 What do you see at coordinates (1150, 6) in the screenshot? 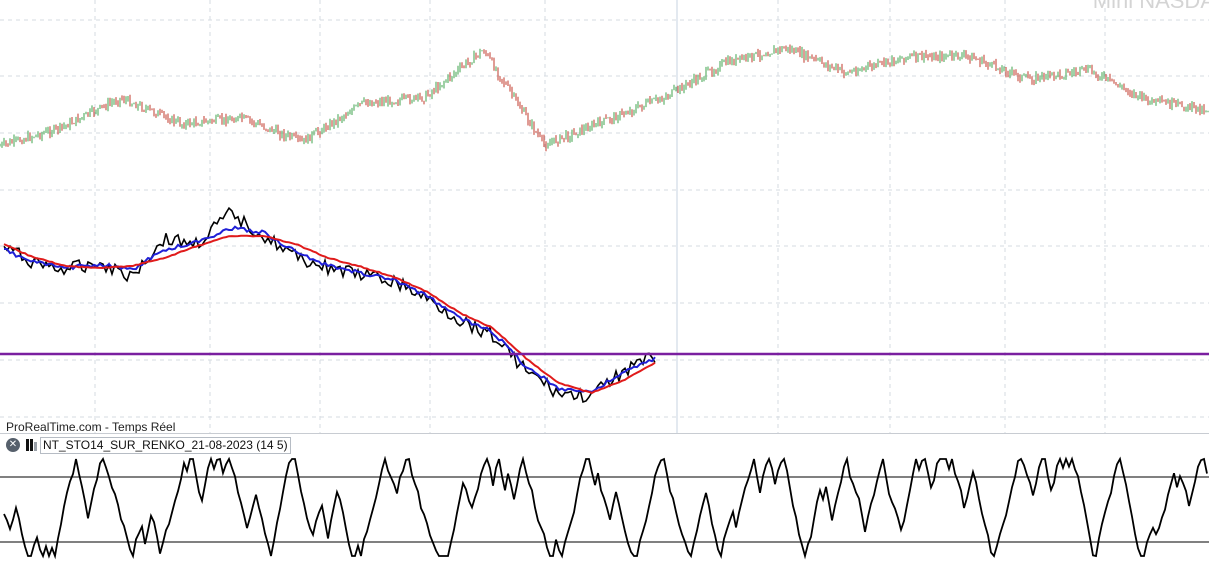
I see `instrument-watermark: Mini NASDA` at bounding box center [1150, 6].